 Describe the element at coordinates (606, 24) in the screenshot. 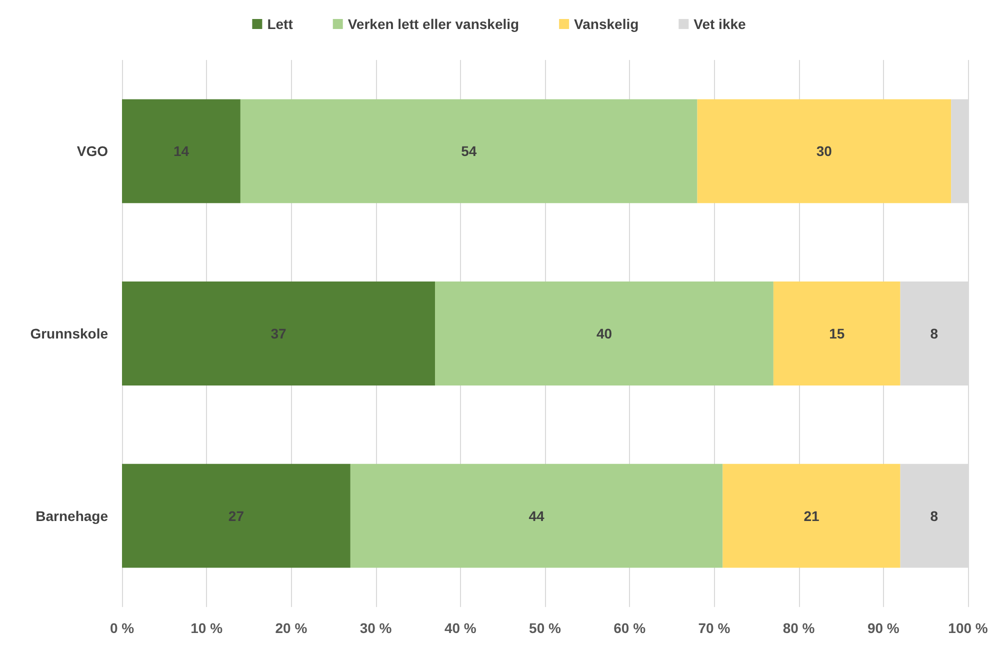

I see `legend-label: Vanskelig` at that location.